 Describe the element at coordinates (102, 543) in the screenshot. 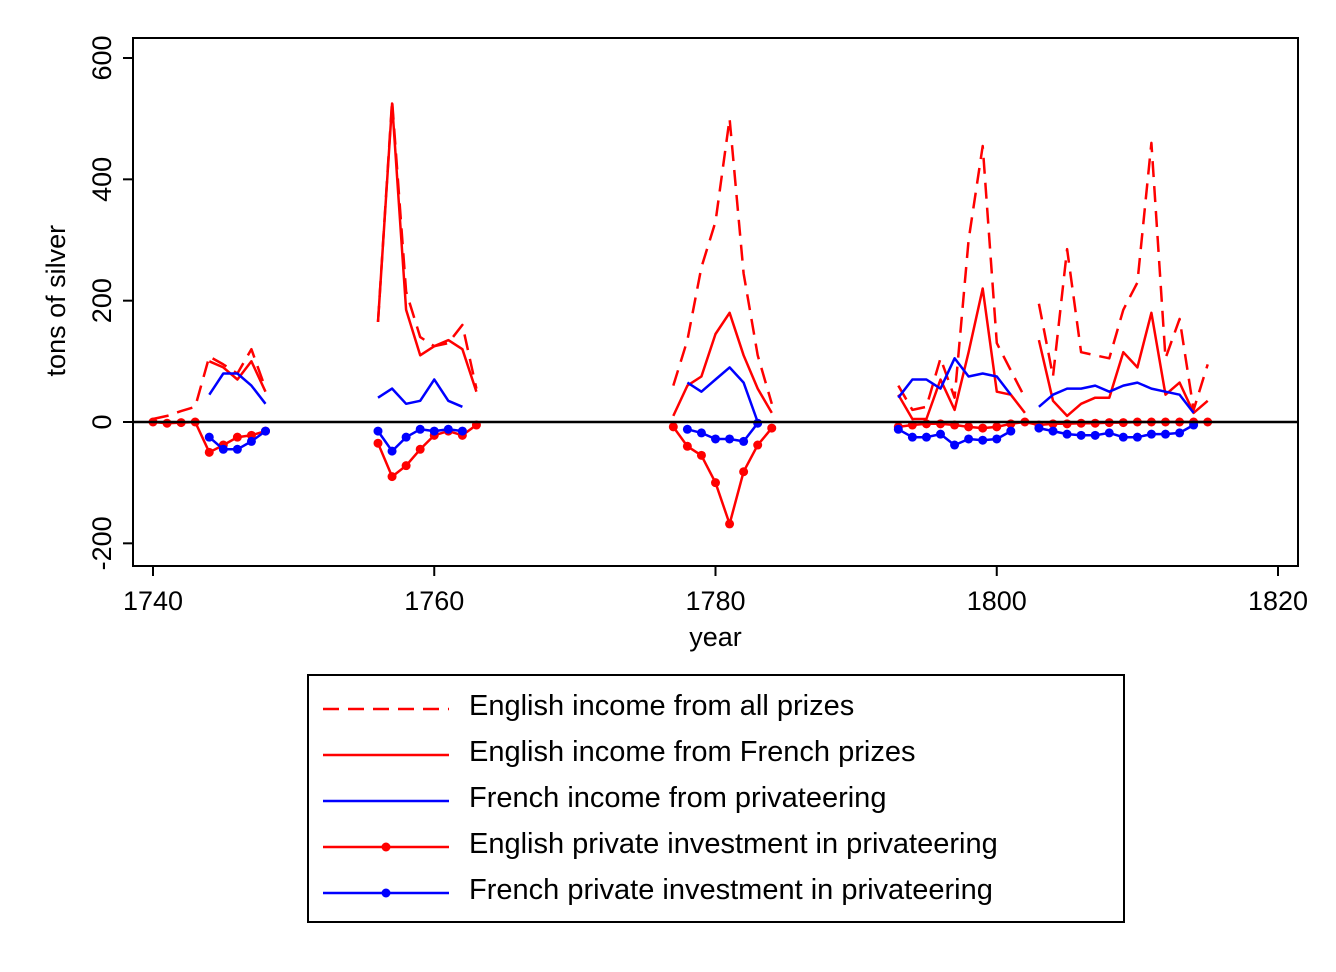

I see `y-tick-label: -200` at that location.